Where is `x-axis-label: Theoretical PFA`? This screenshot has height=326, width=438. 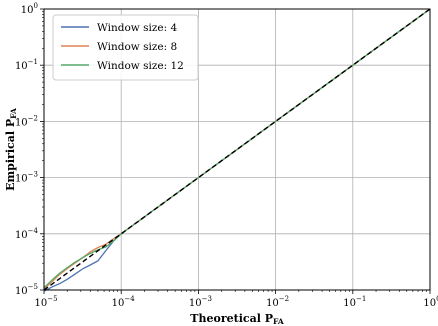 x-axis-label: Theoretical PFA is located at coordinates (237, 319).